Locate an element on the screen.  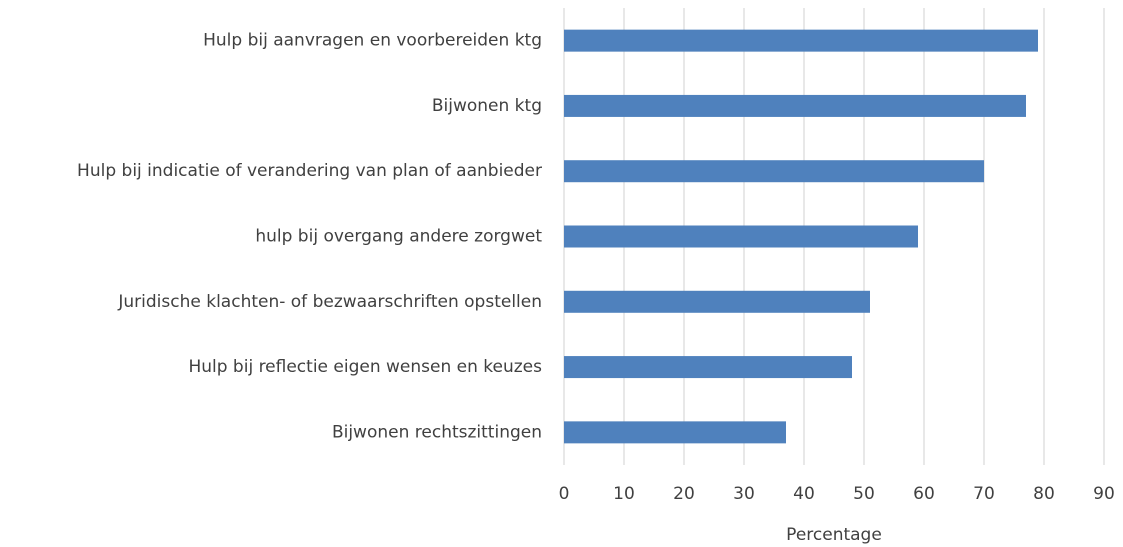
x-tick-label: 60 is located at coordinates (924, 494).